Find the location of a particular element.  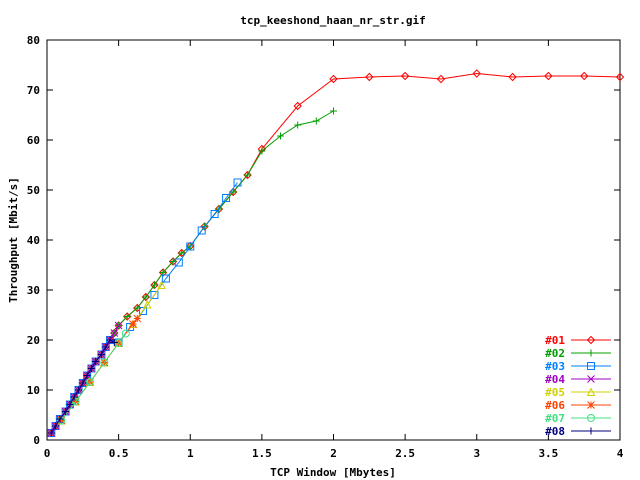

legend-label: #02 is located at coordinates (555, 353).